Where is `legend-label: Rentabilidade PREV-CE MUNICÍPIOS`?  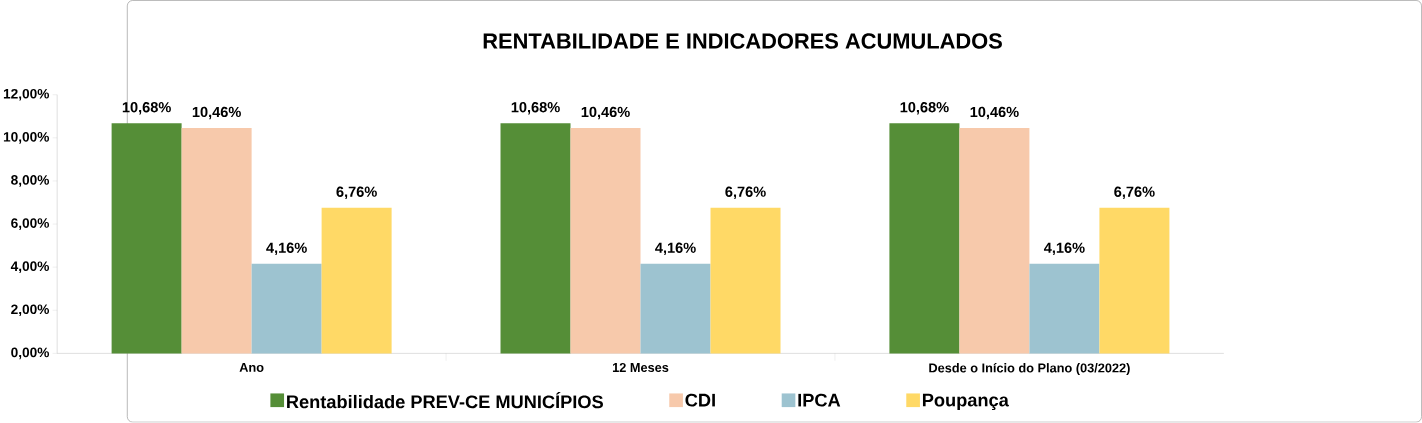 legend-label: Rentabilidade PREV-CE MUNICÍPIOS is located at coordinates (445, 400).